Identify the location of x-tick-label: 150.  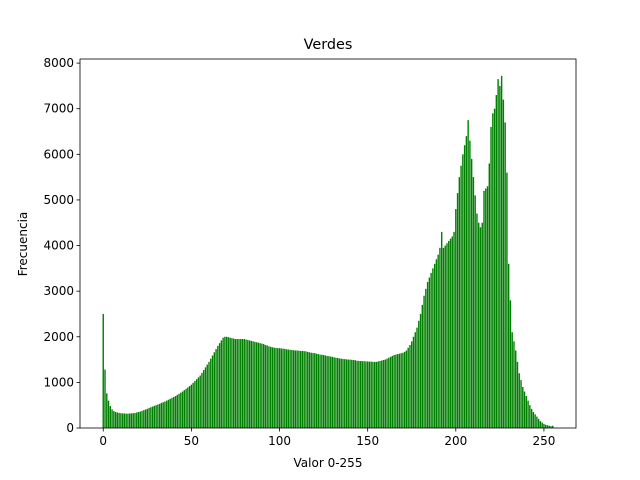
(367, 441).